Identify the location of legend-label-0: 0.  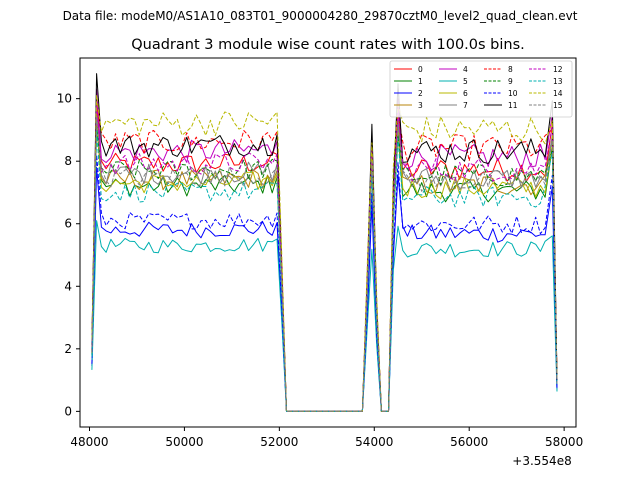
(420, 69).